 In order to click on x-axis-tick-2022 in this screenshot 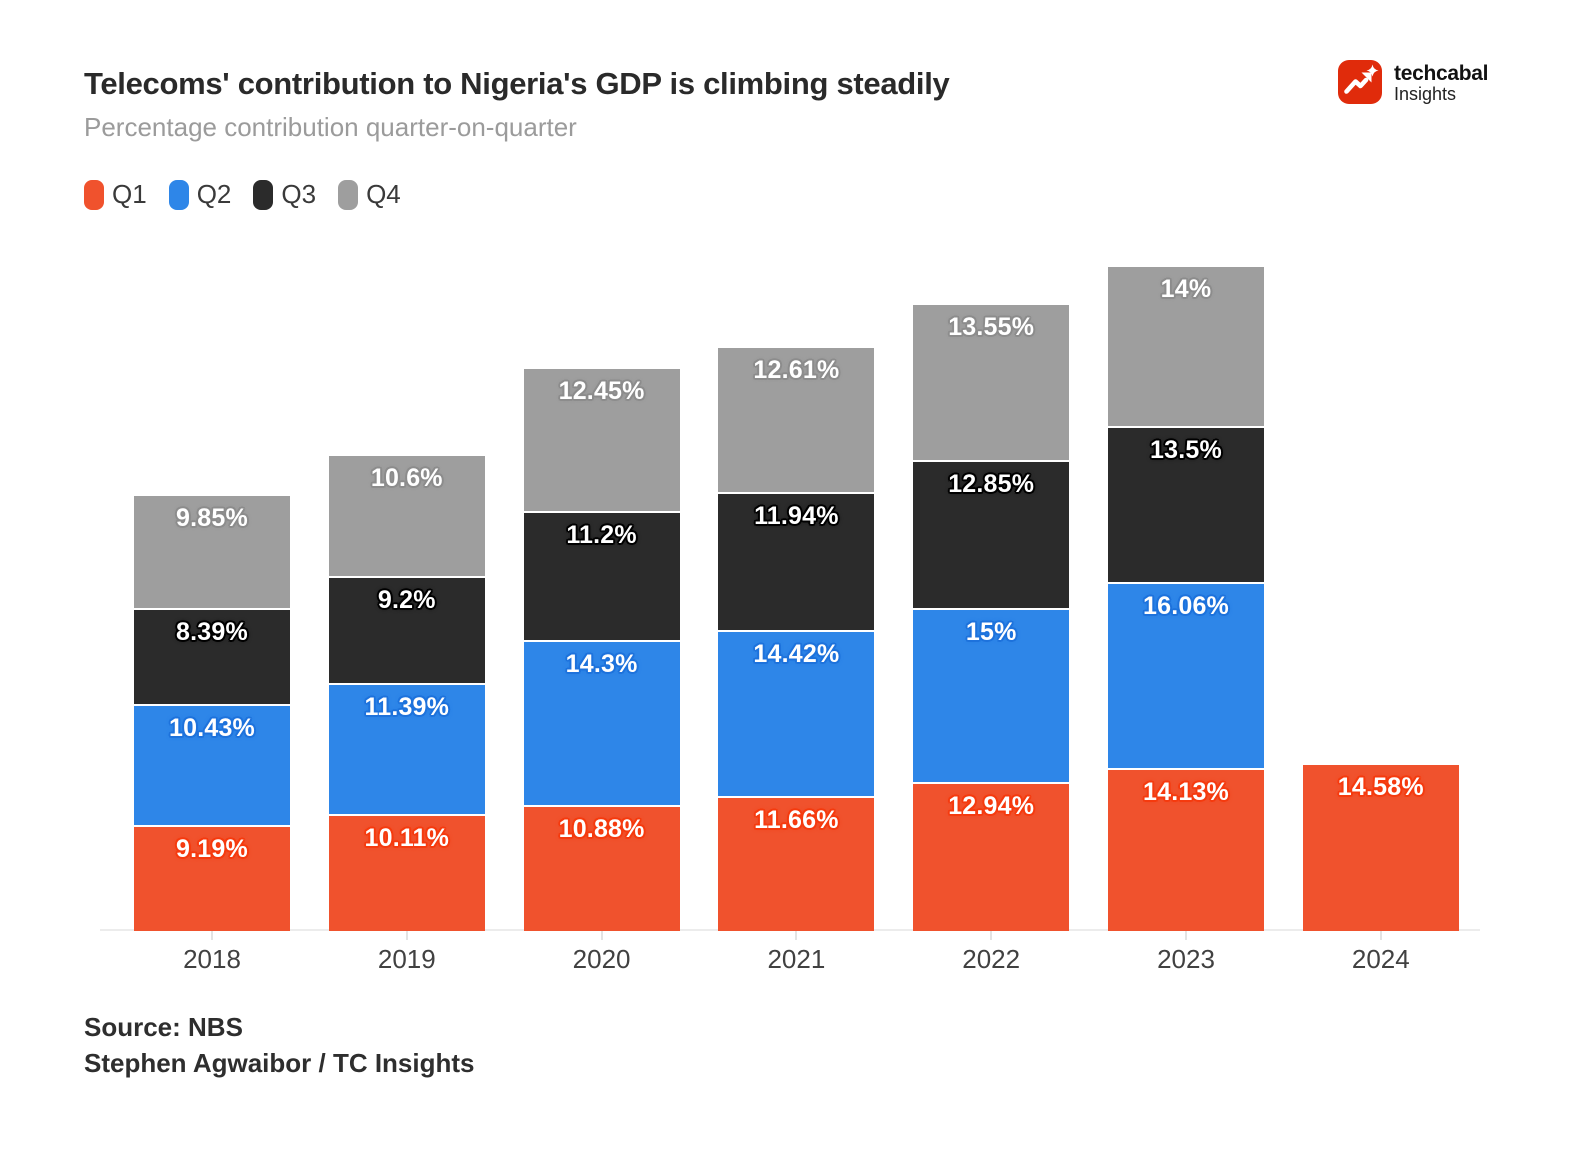, I will do `click(991, 935)`.